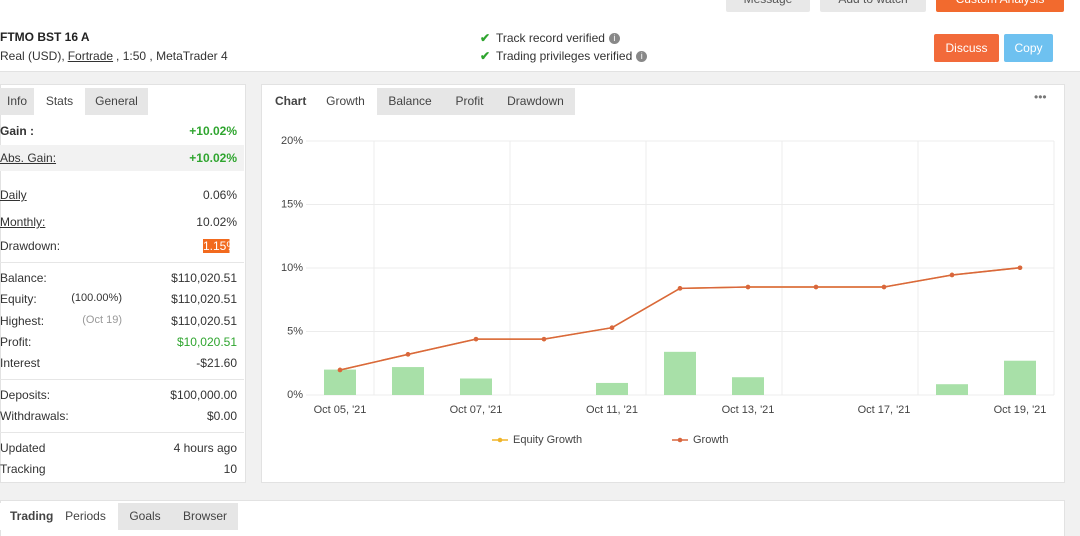 This screenshot has width=1080, height=536. I want to click on header-bar, so click(540, 36).